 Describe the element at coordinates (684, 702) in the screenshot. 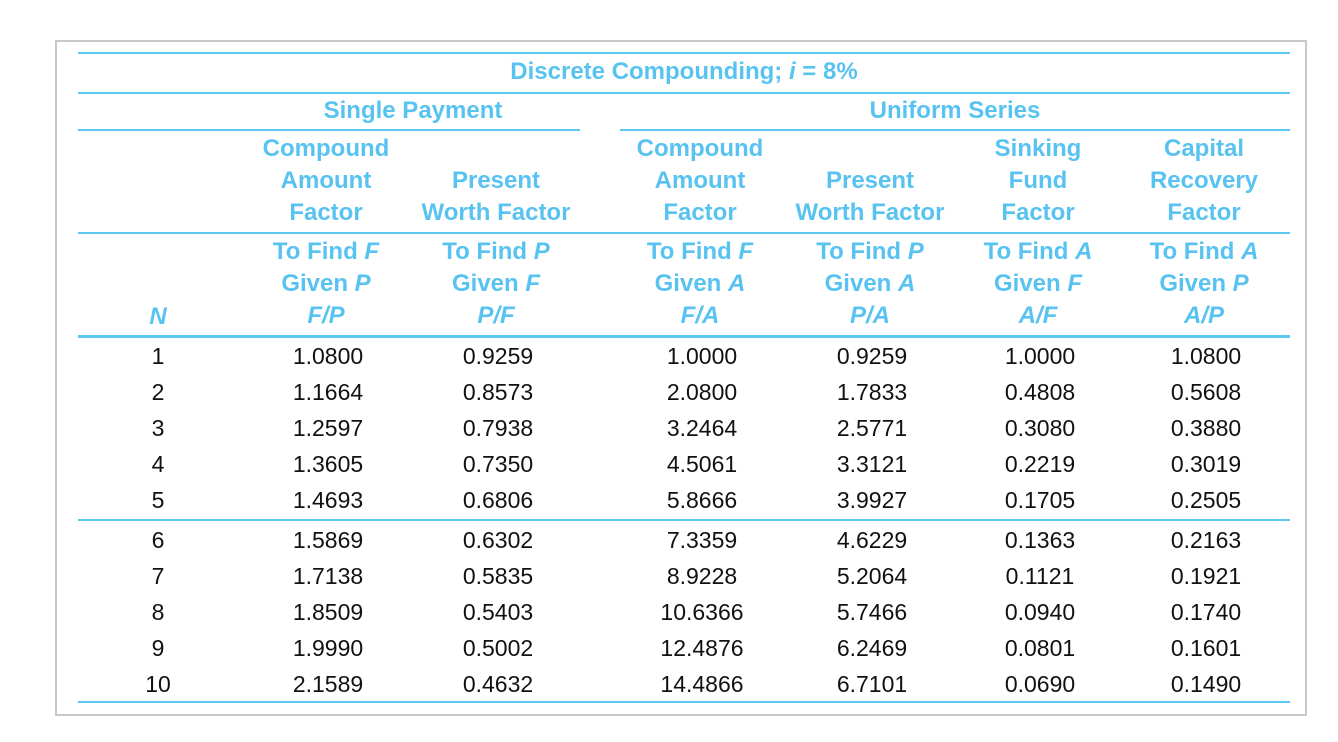

I see `rule-bottom` at that location.